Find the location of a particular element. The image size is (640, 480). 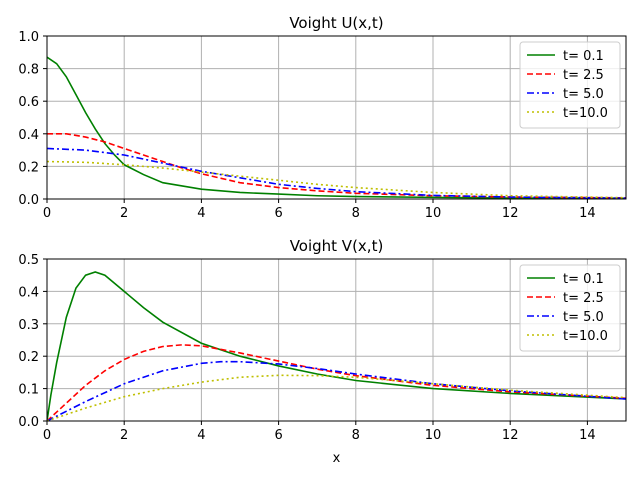

chart-title: Voight V(x,t) is located at coordinates (337, 246).